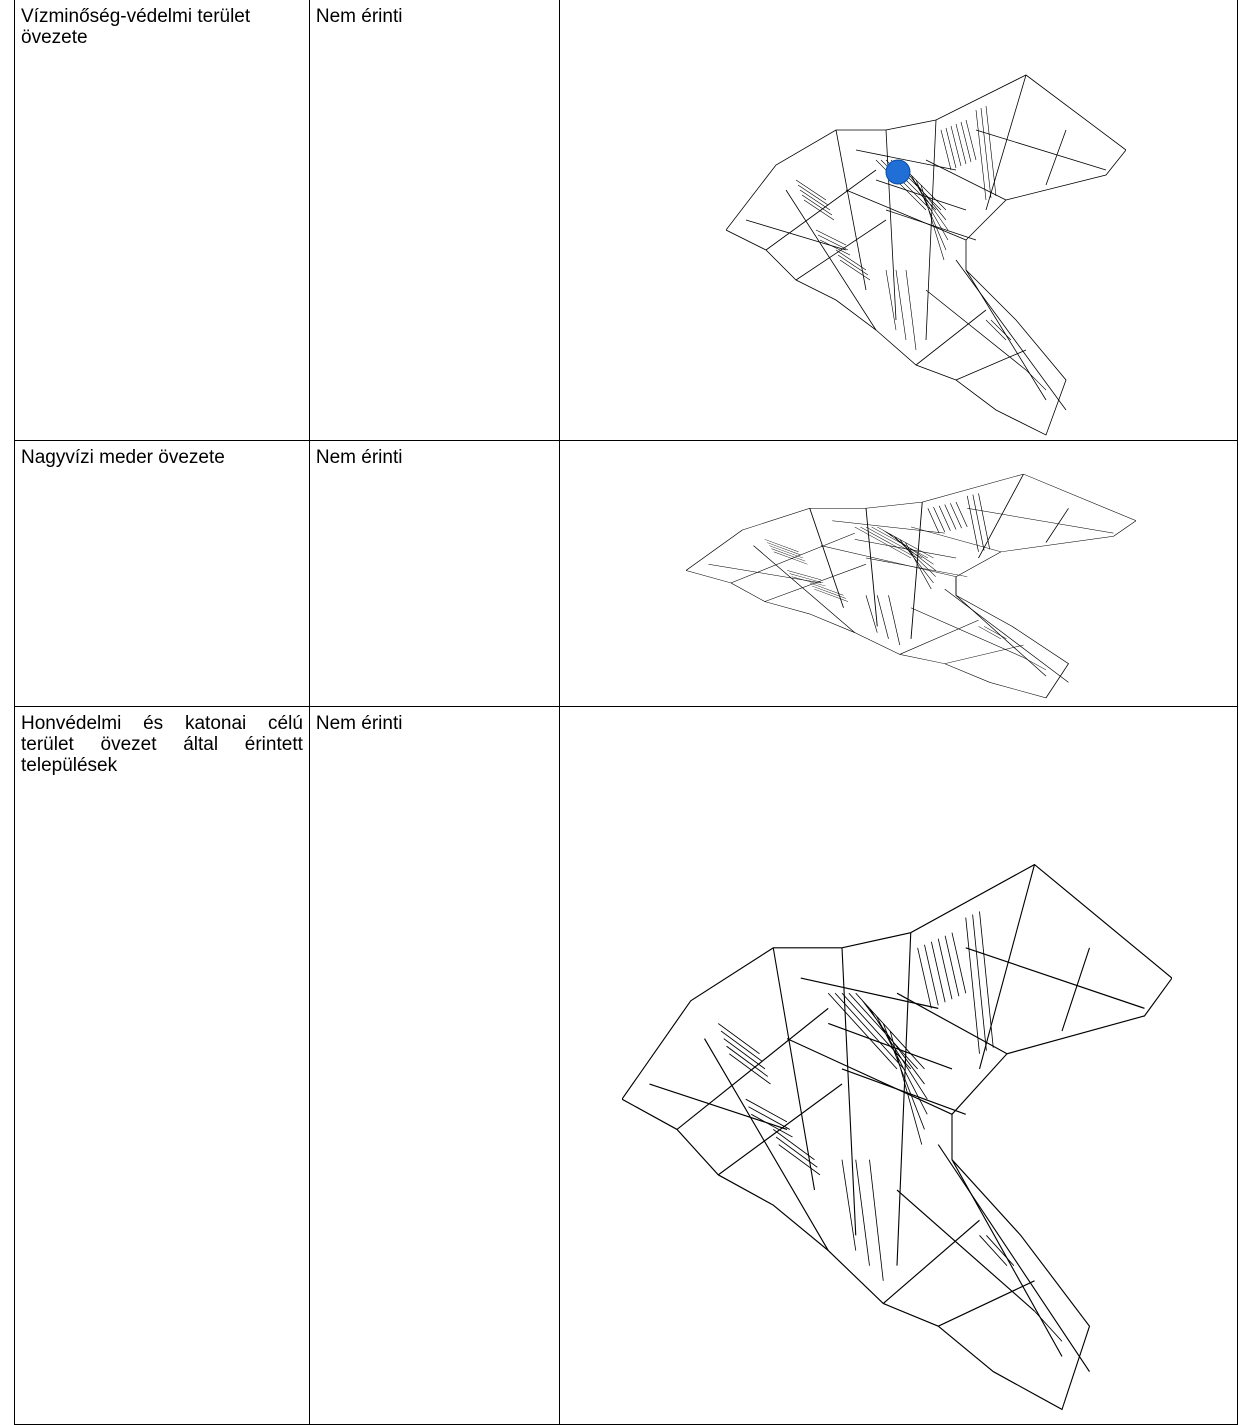  Describe the element at coordinates (162, 220) in the screenshot. I see `zone-name: Vízminőség-védelmi terület övezete` at that location.